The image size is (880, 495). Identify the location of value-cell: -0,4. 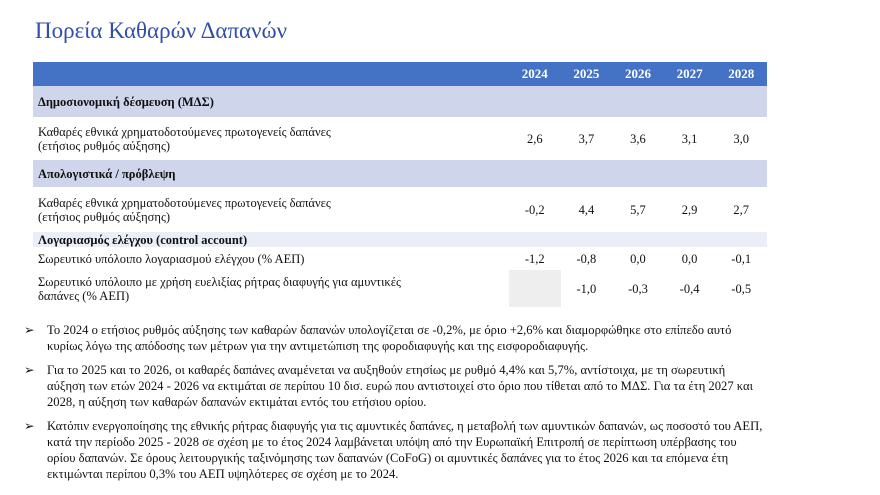
(689, 288).